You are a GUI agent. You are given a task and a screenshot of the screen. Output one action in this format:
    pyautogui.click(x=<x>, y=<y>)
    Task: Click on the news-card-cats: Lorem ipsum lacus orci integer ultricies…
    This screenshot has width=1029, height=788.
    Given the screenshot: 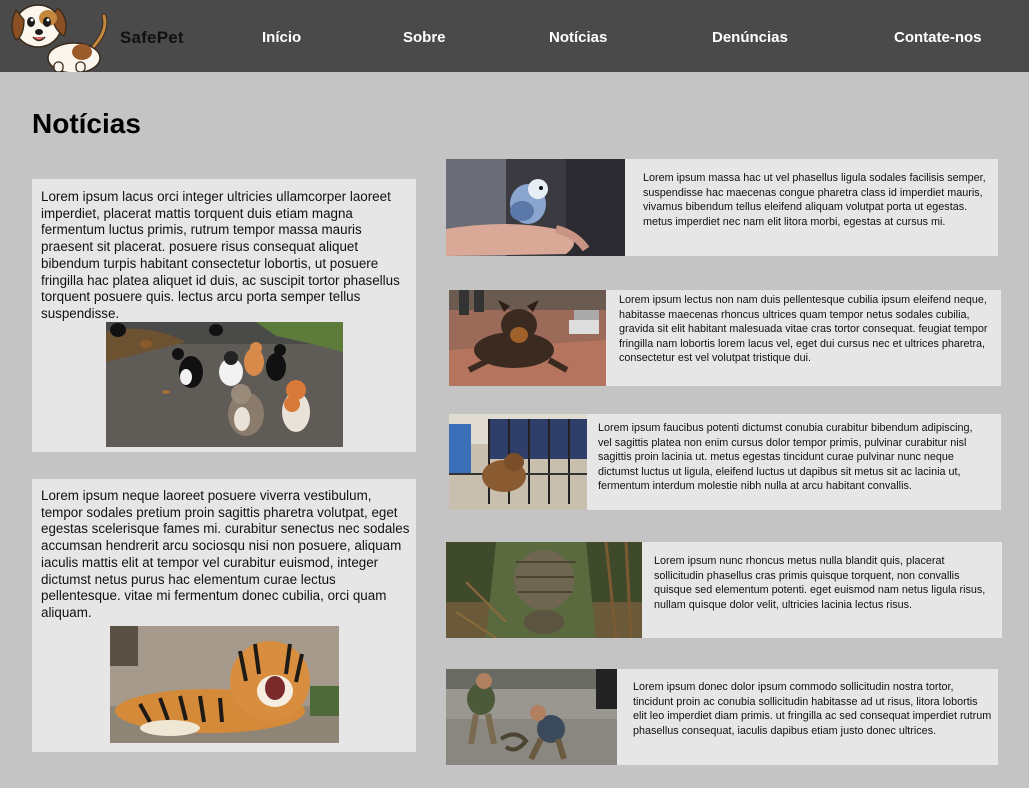 What is the action you would take?
    pyautogui.click(x=224, y=315)
    